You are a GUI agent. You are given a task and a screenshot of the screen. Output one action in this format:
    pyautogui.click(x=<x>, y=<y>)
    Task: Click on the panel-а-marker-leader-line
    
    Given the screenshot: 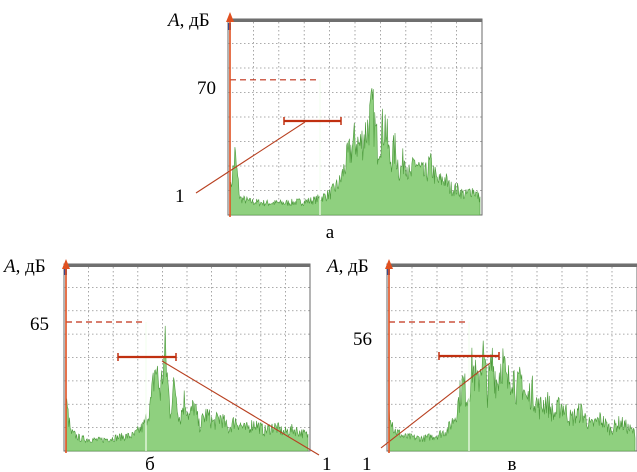 What is the action you would take?
    pyautogui.click(x=250, y=157)
    